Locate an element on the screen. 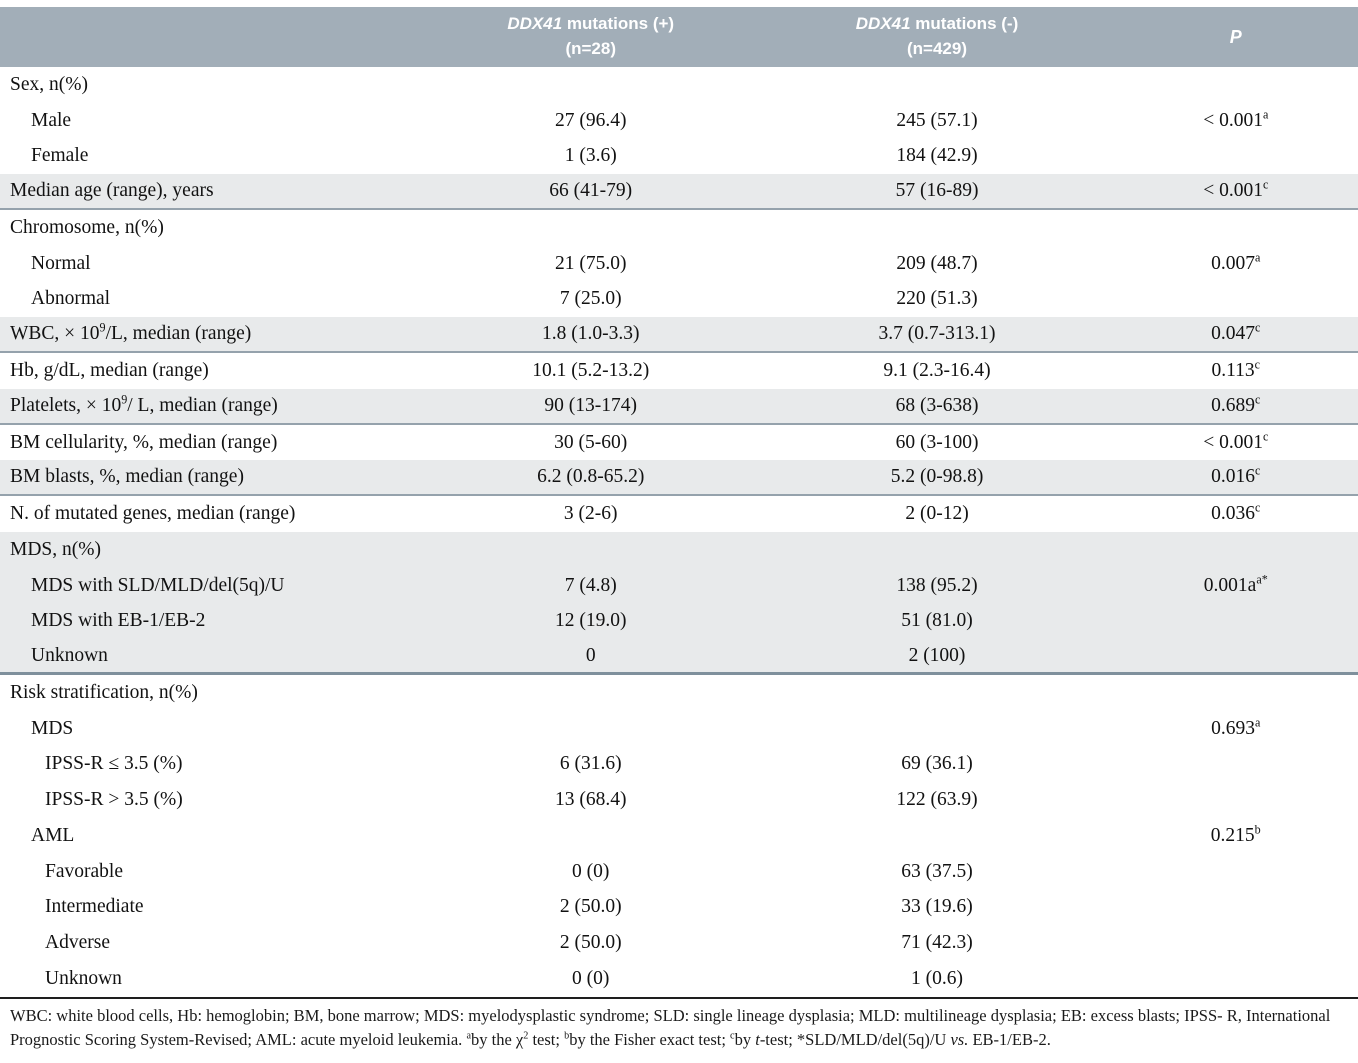  table-row: Risk stratification, n(%) is located at coordinates (679, 693).